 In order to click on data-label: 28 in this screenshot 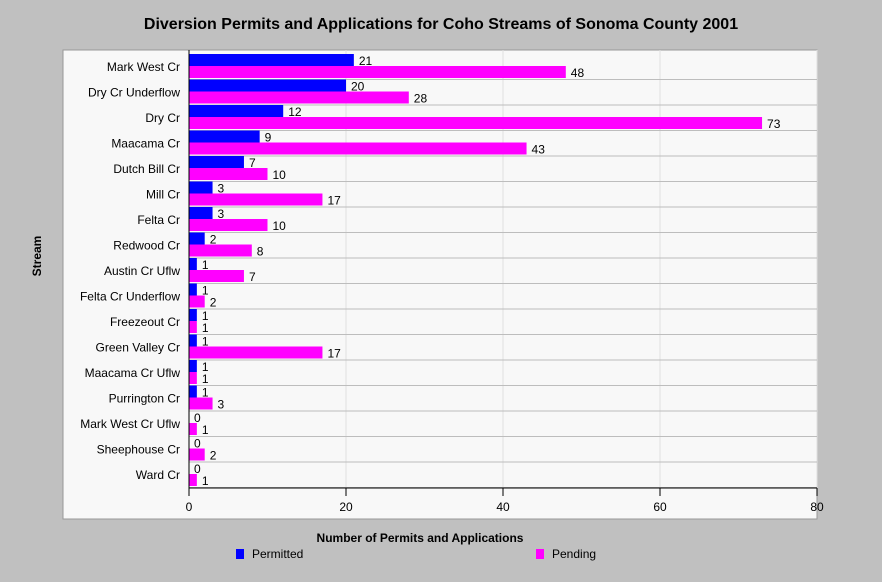, I will do `click(421, 99)`.